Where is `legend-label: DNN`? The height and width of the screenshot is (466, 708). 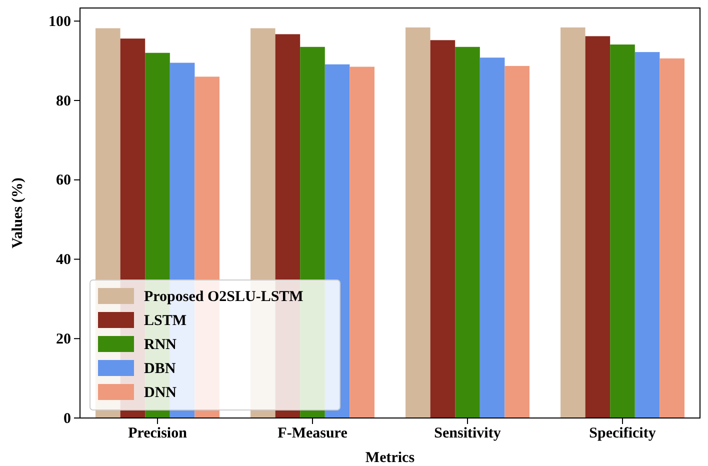
legend-label: DNN is located at coordinates (160, 393).